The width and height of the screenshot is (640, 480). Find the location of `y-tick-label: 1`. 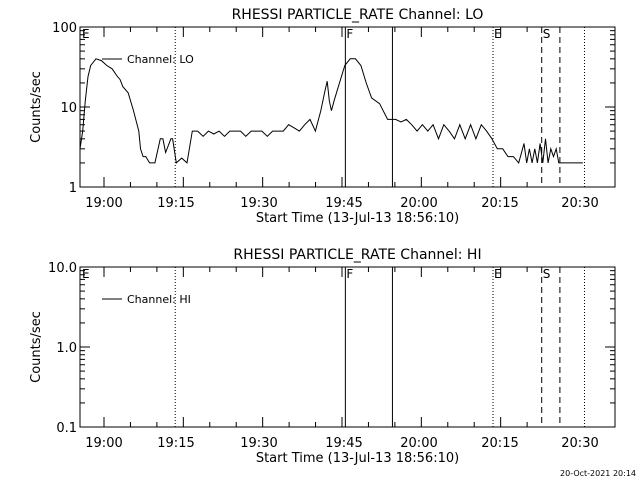

y-tick-label: 1 is located at coordinates (73, 188).